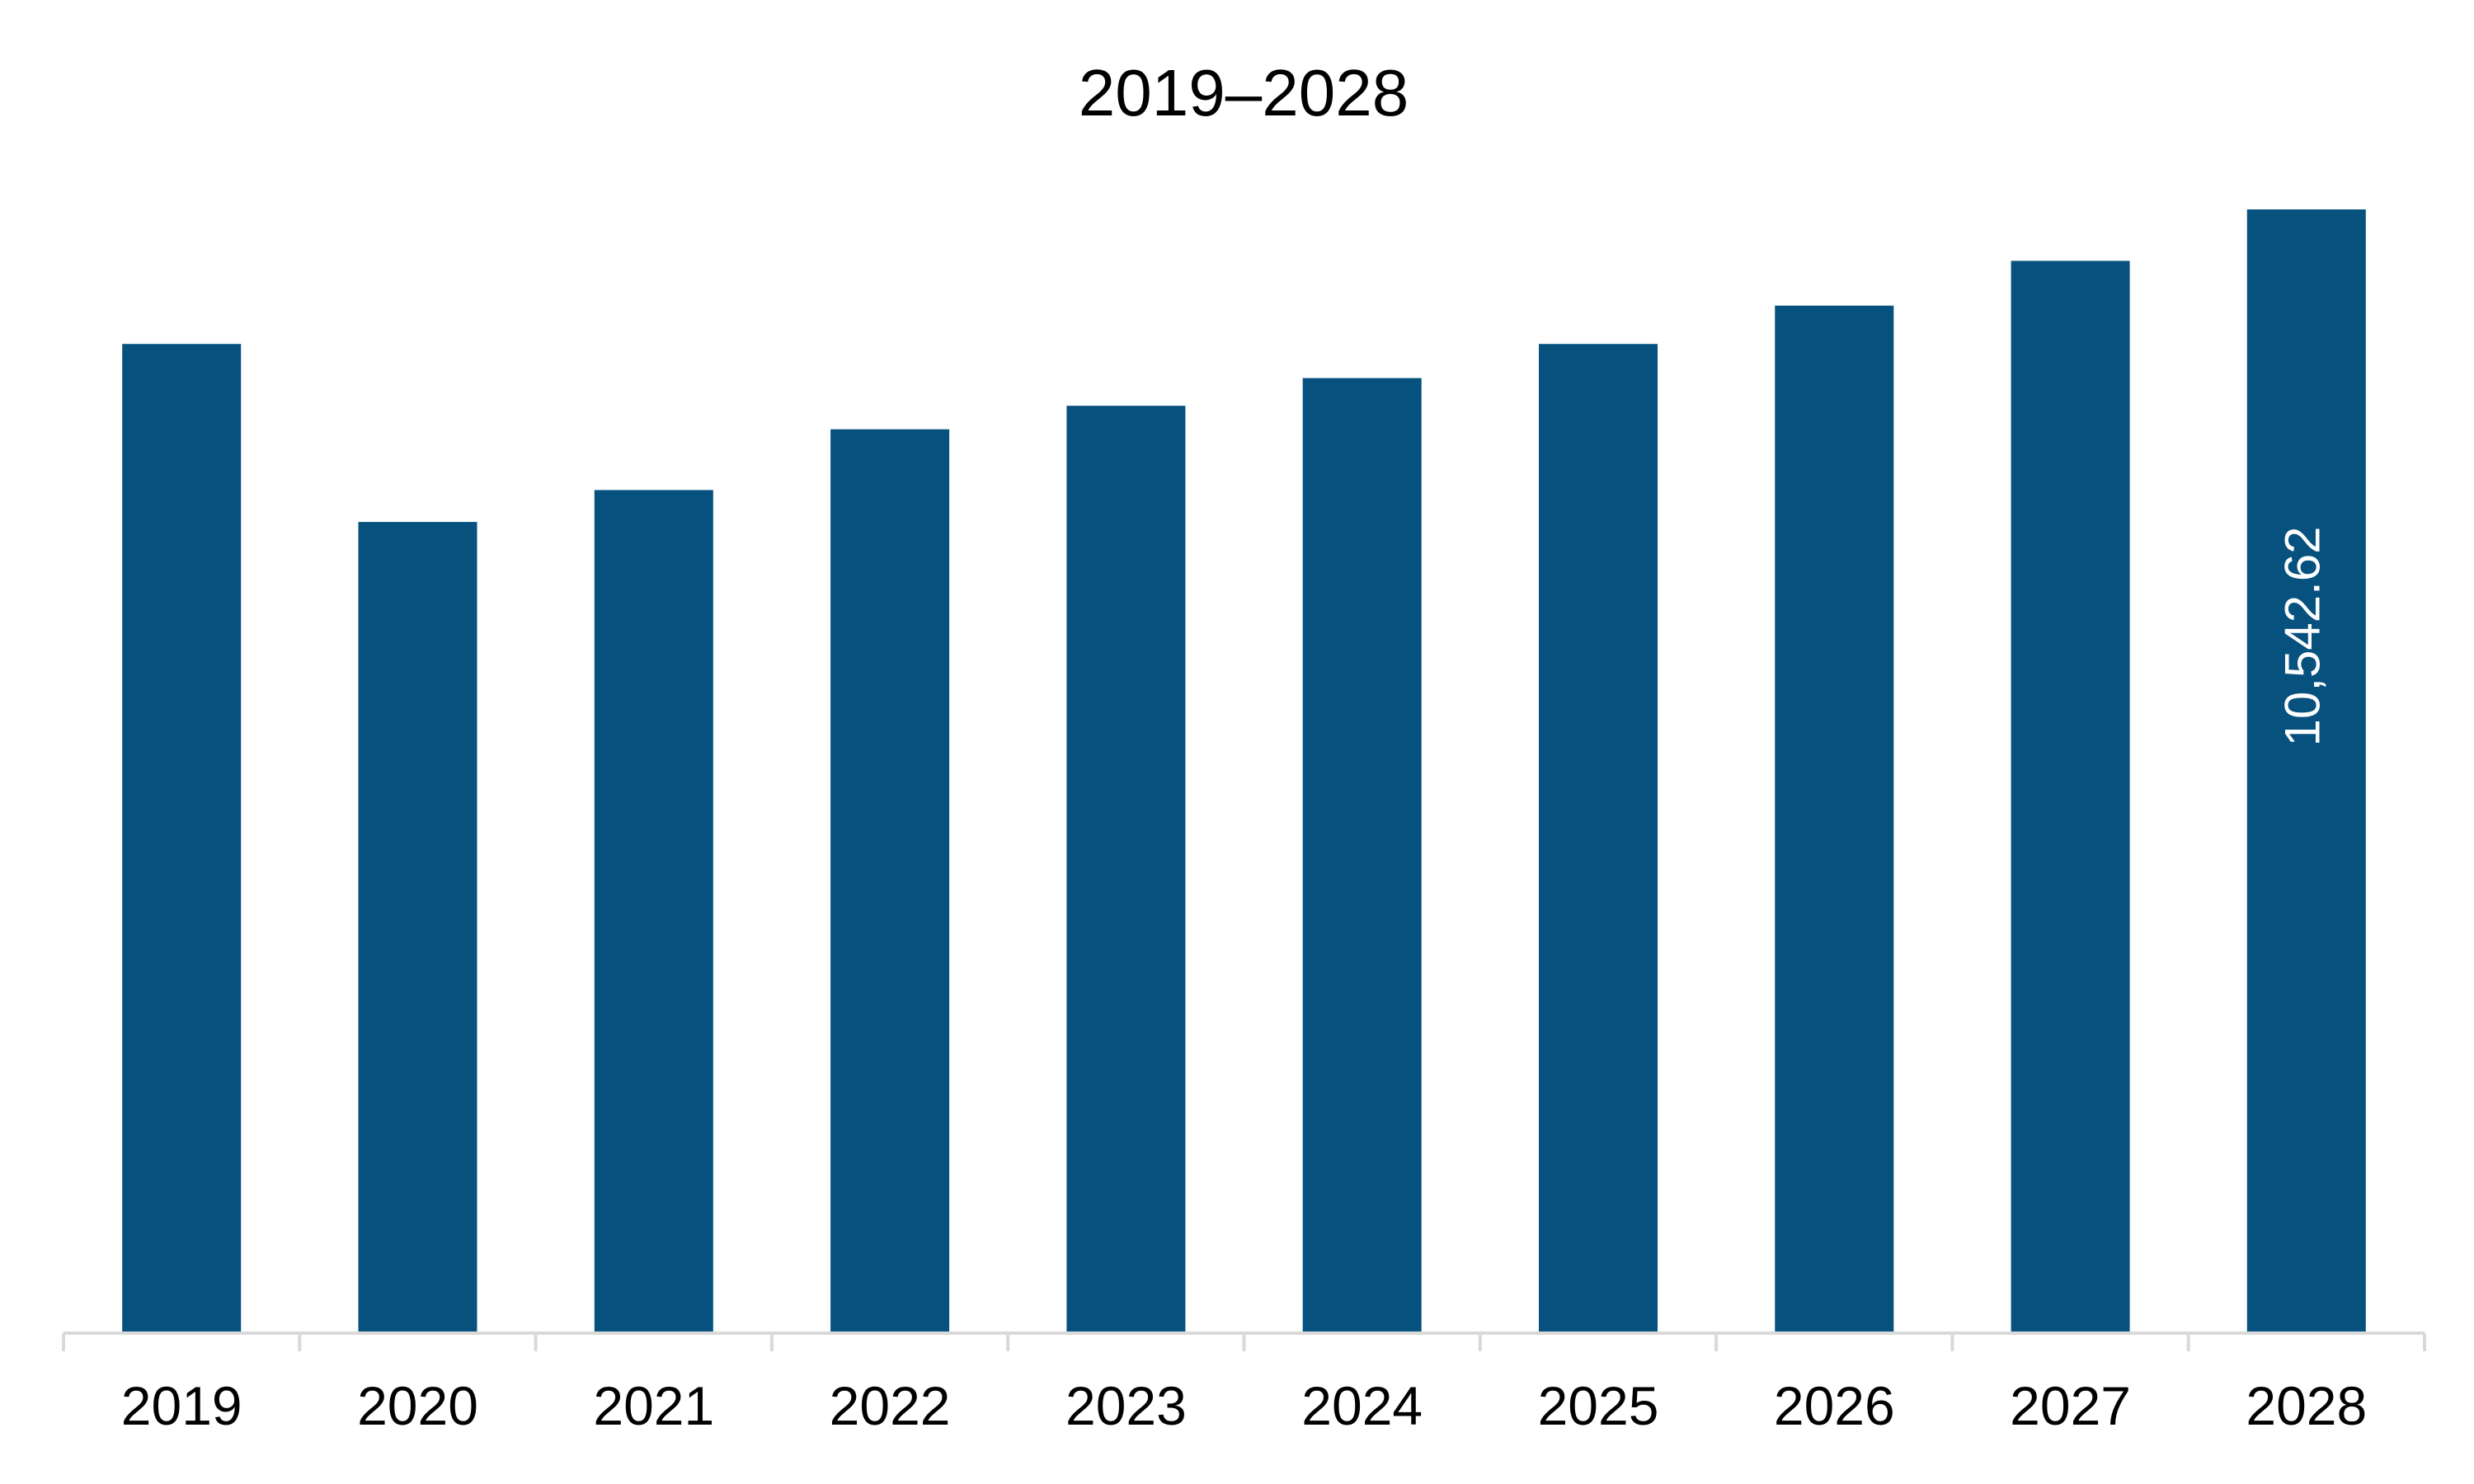 The height and width of the screenshot is (1484, 2474). Describe the element at coordinates (2070, 797) in the screenshot. I see `bar-2027` at that location.